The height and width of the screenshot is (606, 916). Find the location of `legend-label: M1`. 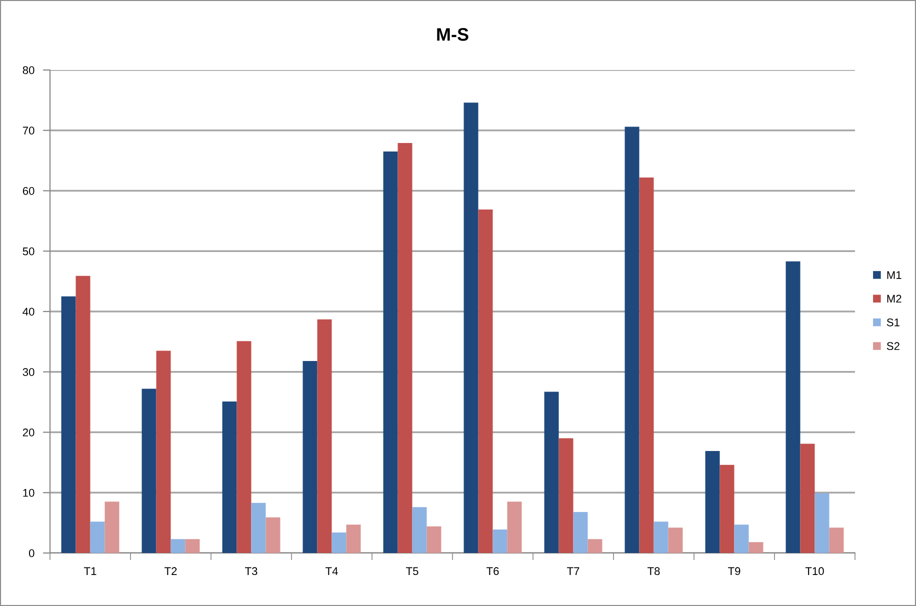

legend-label: M1 is located at coordinates (894, 275).